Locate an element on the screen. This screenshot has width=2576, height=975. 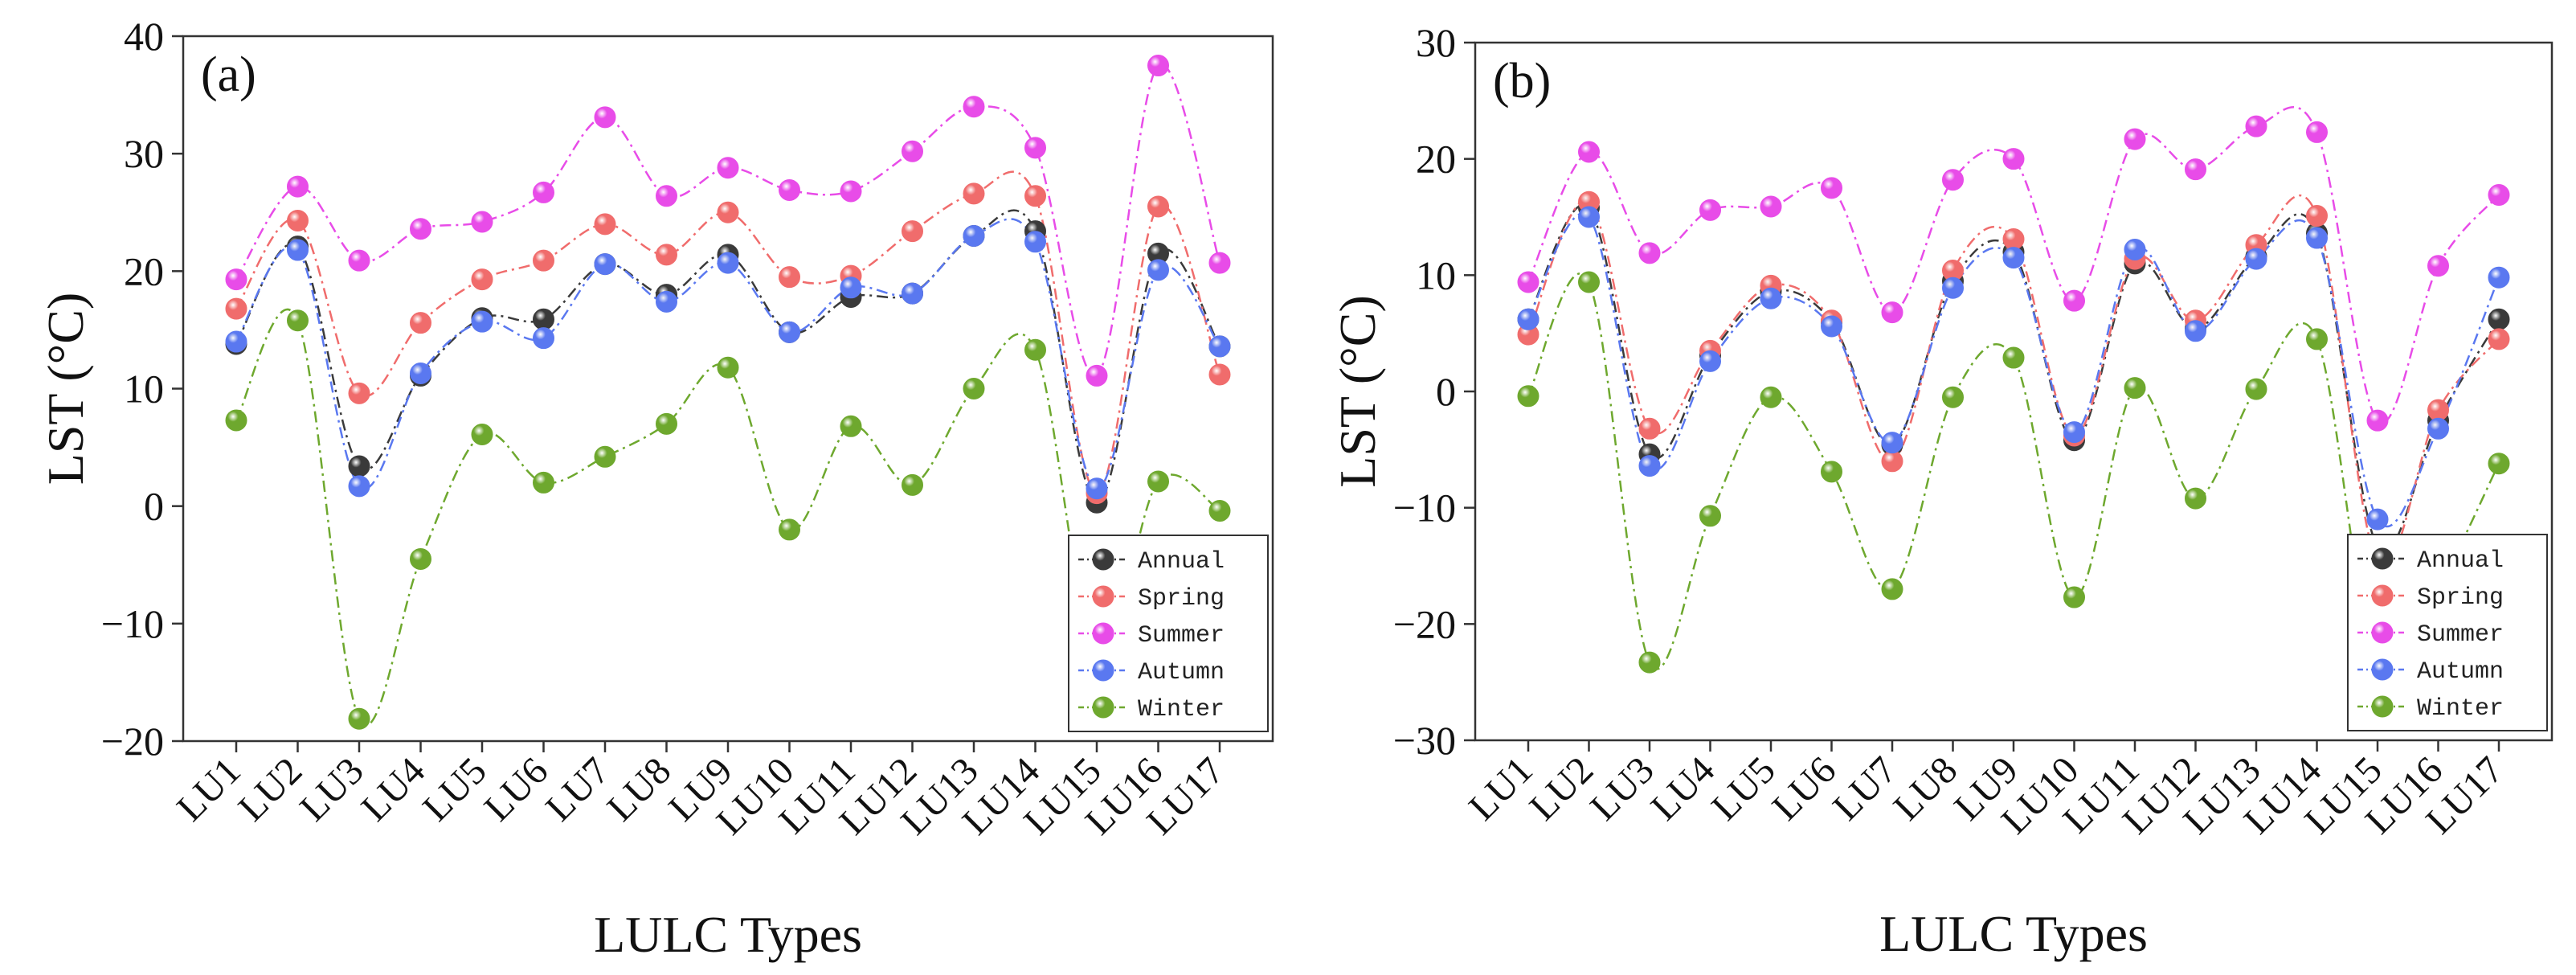
legend: Annual Spring Summer Autumn Winter is located at coordinates (2447, 632).